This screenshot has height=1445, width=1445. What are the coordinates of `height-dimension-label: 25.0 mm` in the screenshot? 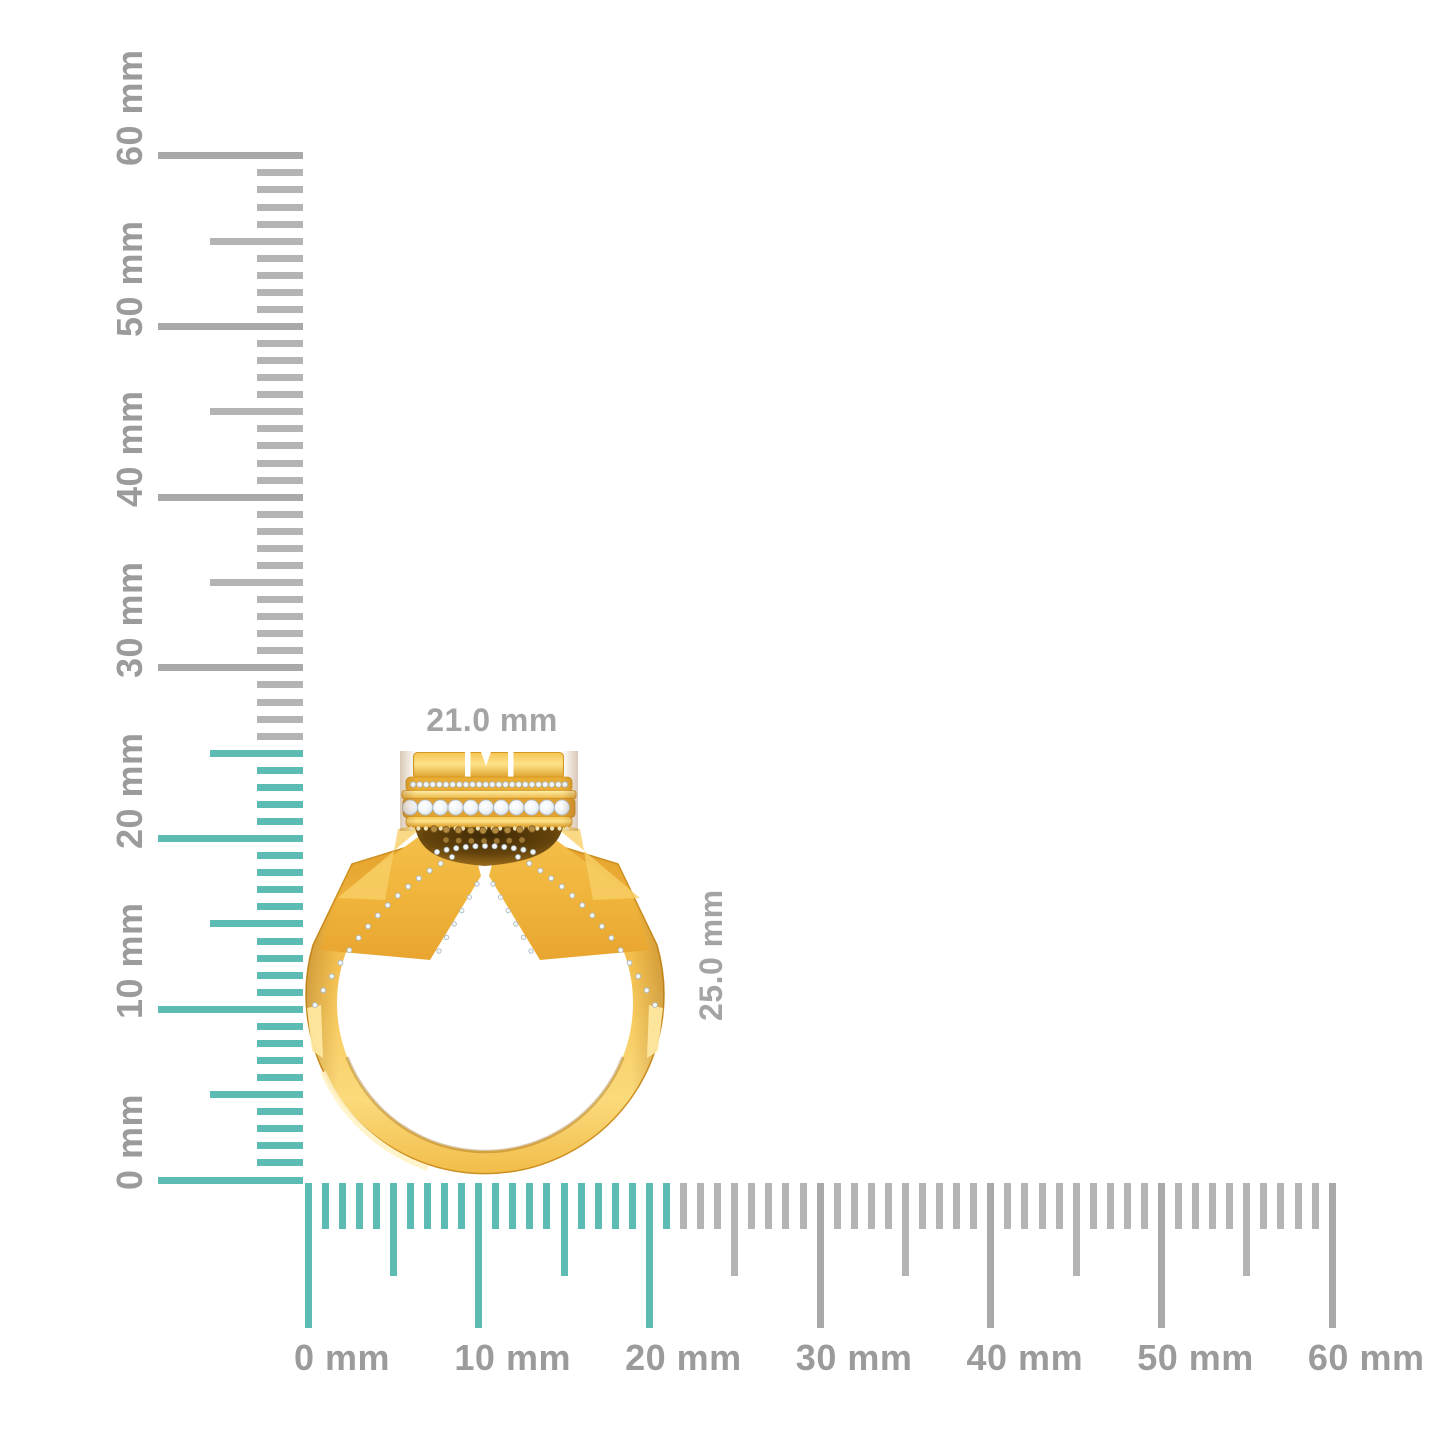 It's located at (711, 955).